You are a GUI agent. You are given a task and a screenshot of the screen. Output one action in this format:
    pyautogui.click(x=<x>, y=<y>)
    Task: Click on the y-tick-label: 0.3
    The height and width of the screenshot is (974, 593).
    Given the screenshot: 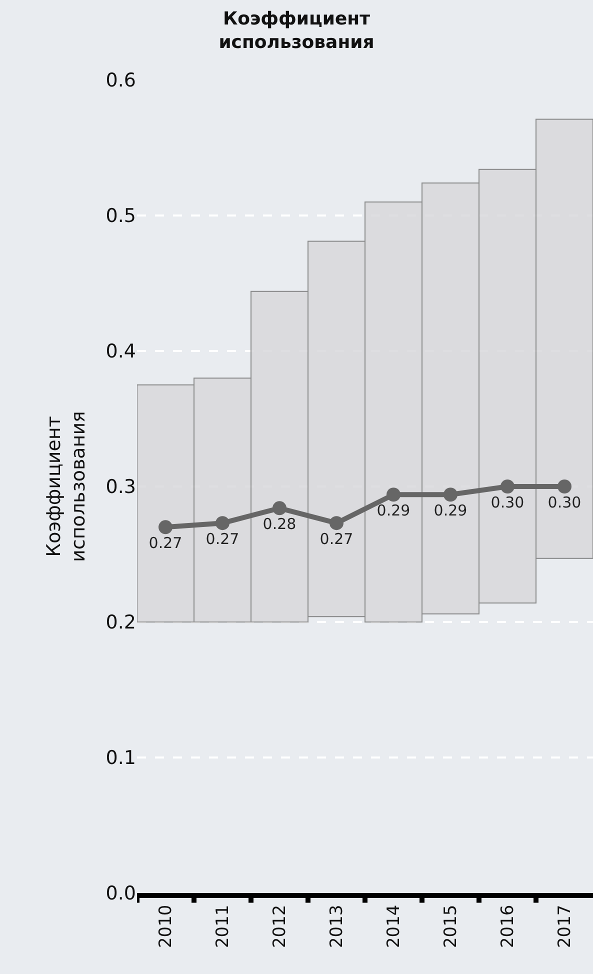 What is the action you would take?
    pyautogui.click(x=121, y=487)
    